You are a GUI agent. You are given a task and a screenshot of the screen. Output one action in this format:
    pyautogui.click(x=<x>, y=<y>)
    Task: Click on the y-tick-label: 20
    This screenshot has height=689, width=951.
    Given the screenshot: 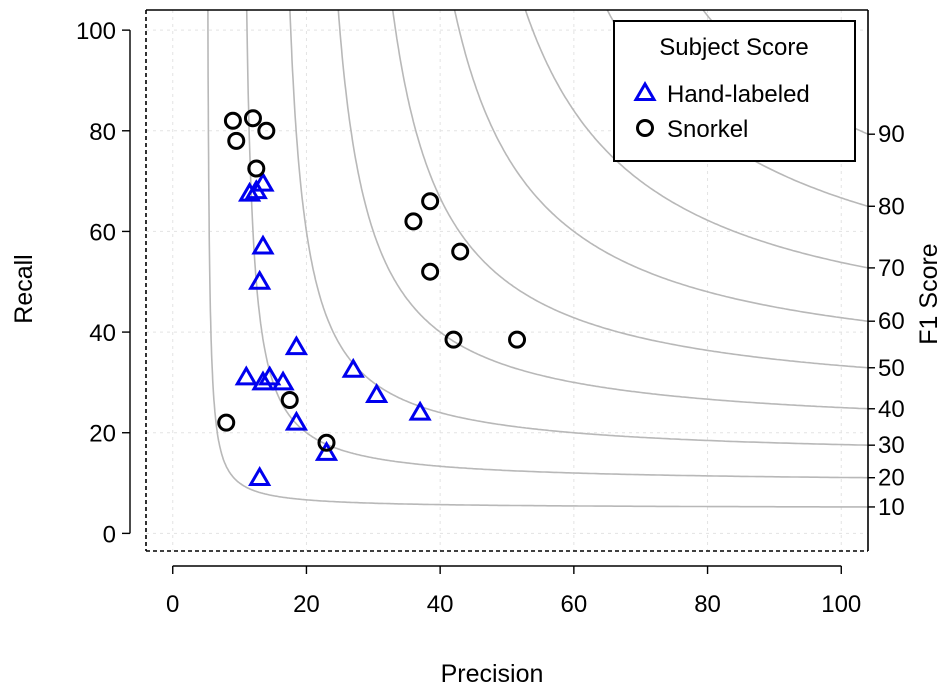 What is the action you would take?
    pyautogui.click(x=102, y=434)
    